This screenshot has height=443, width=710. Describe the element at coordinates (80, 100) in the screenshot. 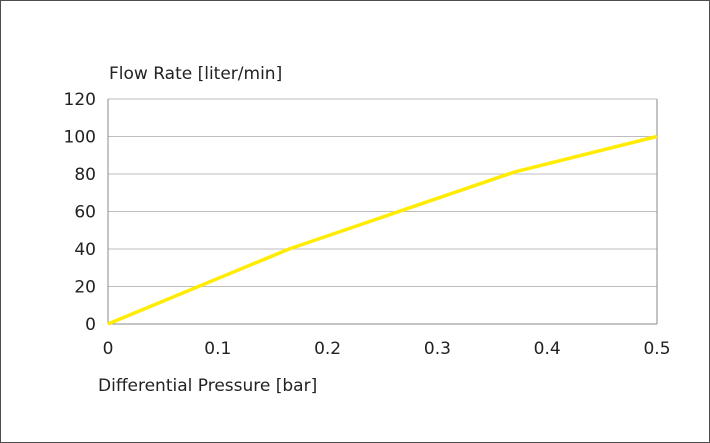

I see `y-tick-label-6: 120` at that location.